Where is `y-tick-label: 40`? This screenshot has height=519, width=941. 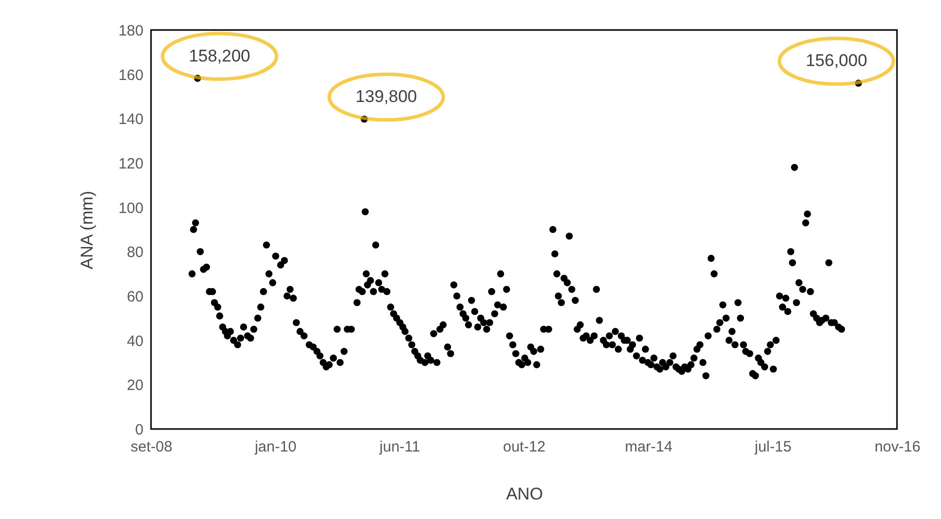
y-tick-label: 40 is located at coordinates (135, 341).